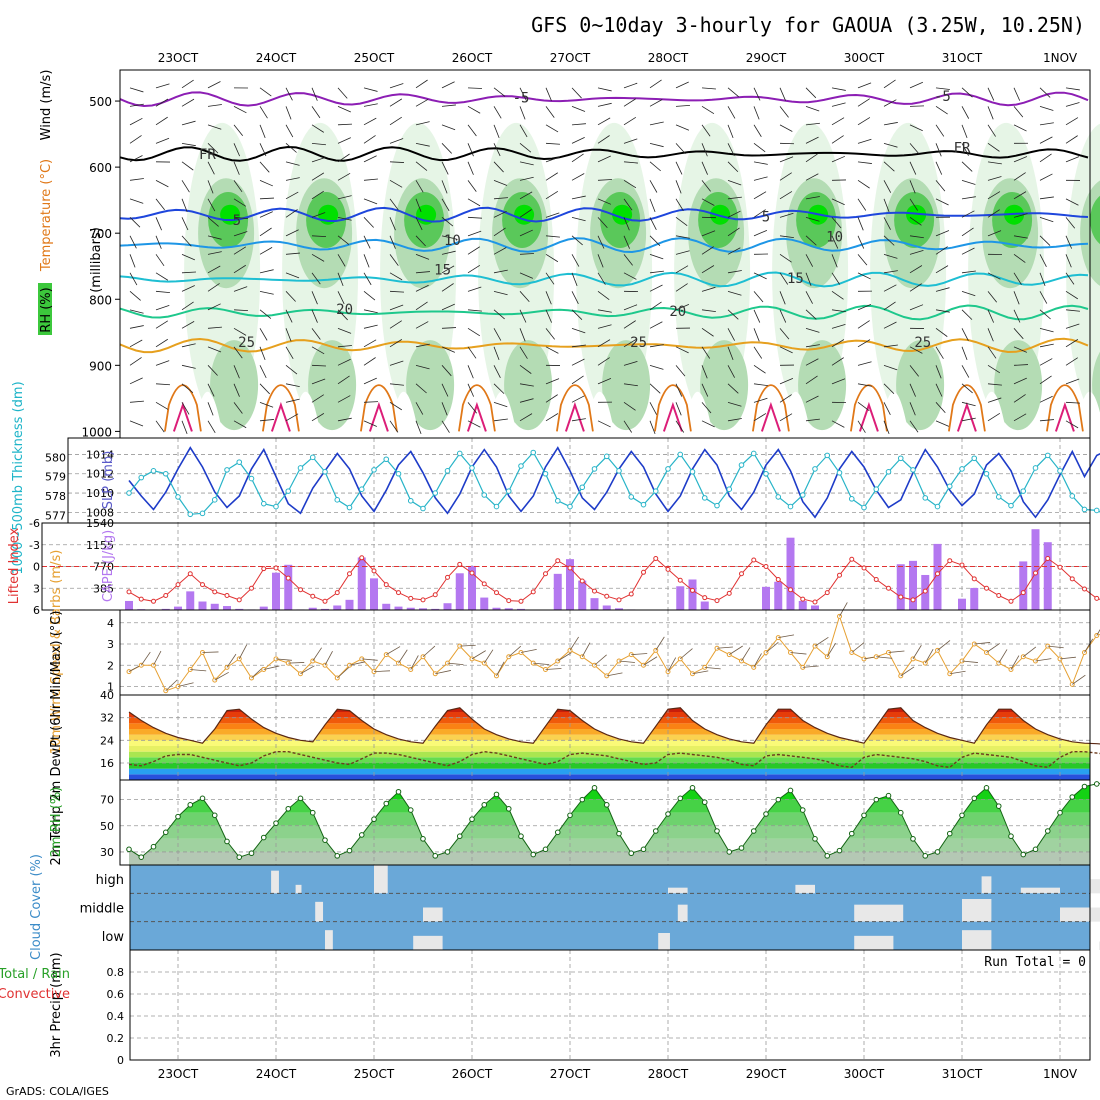 The height and width of the screenshot is (1100, 1100). I want to click on isotherm-warm, so click(575, 408).